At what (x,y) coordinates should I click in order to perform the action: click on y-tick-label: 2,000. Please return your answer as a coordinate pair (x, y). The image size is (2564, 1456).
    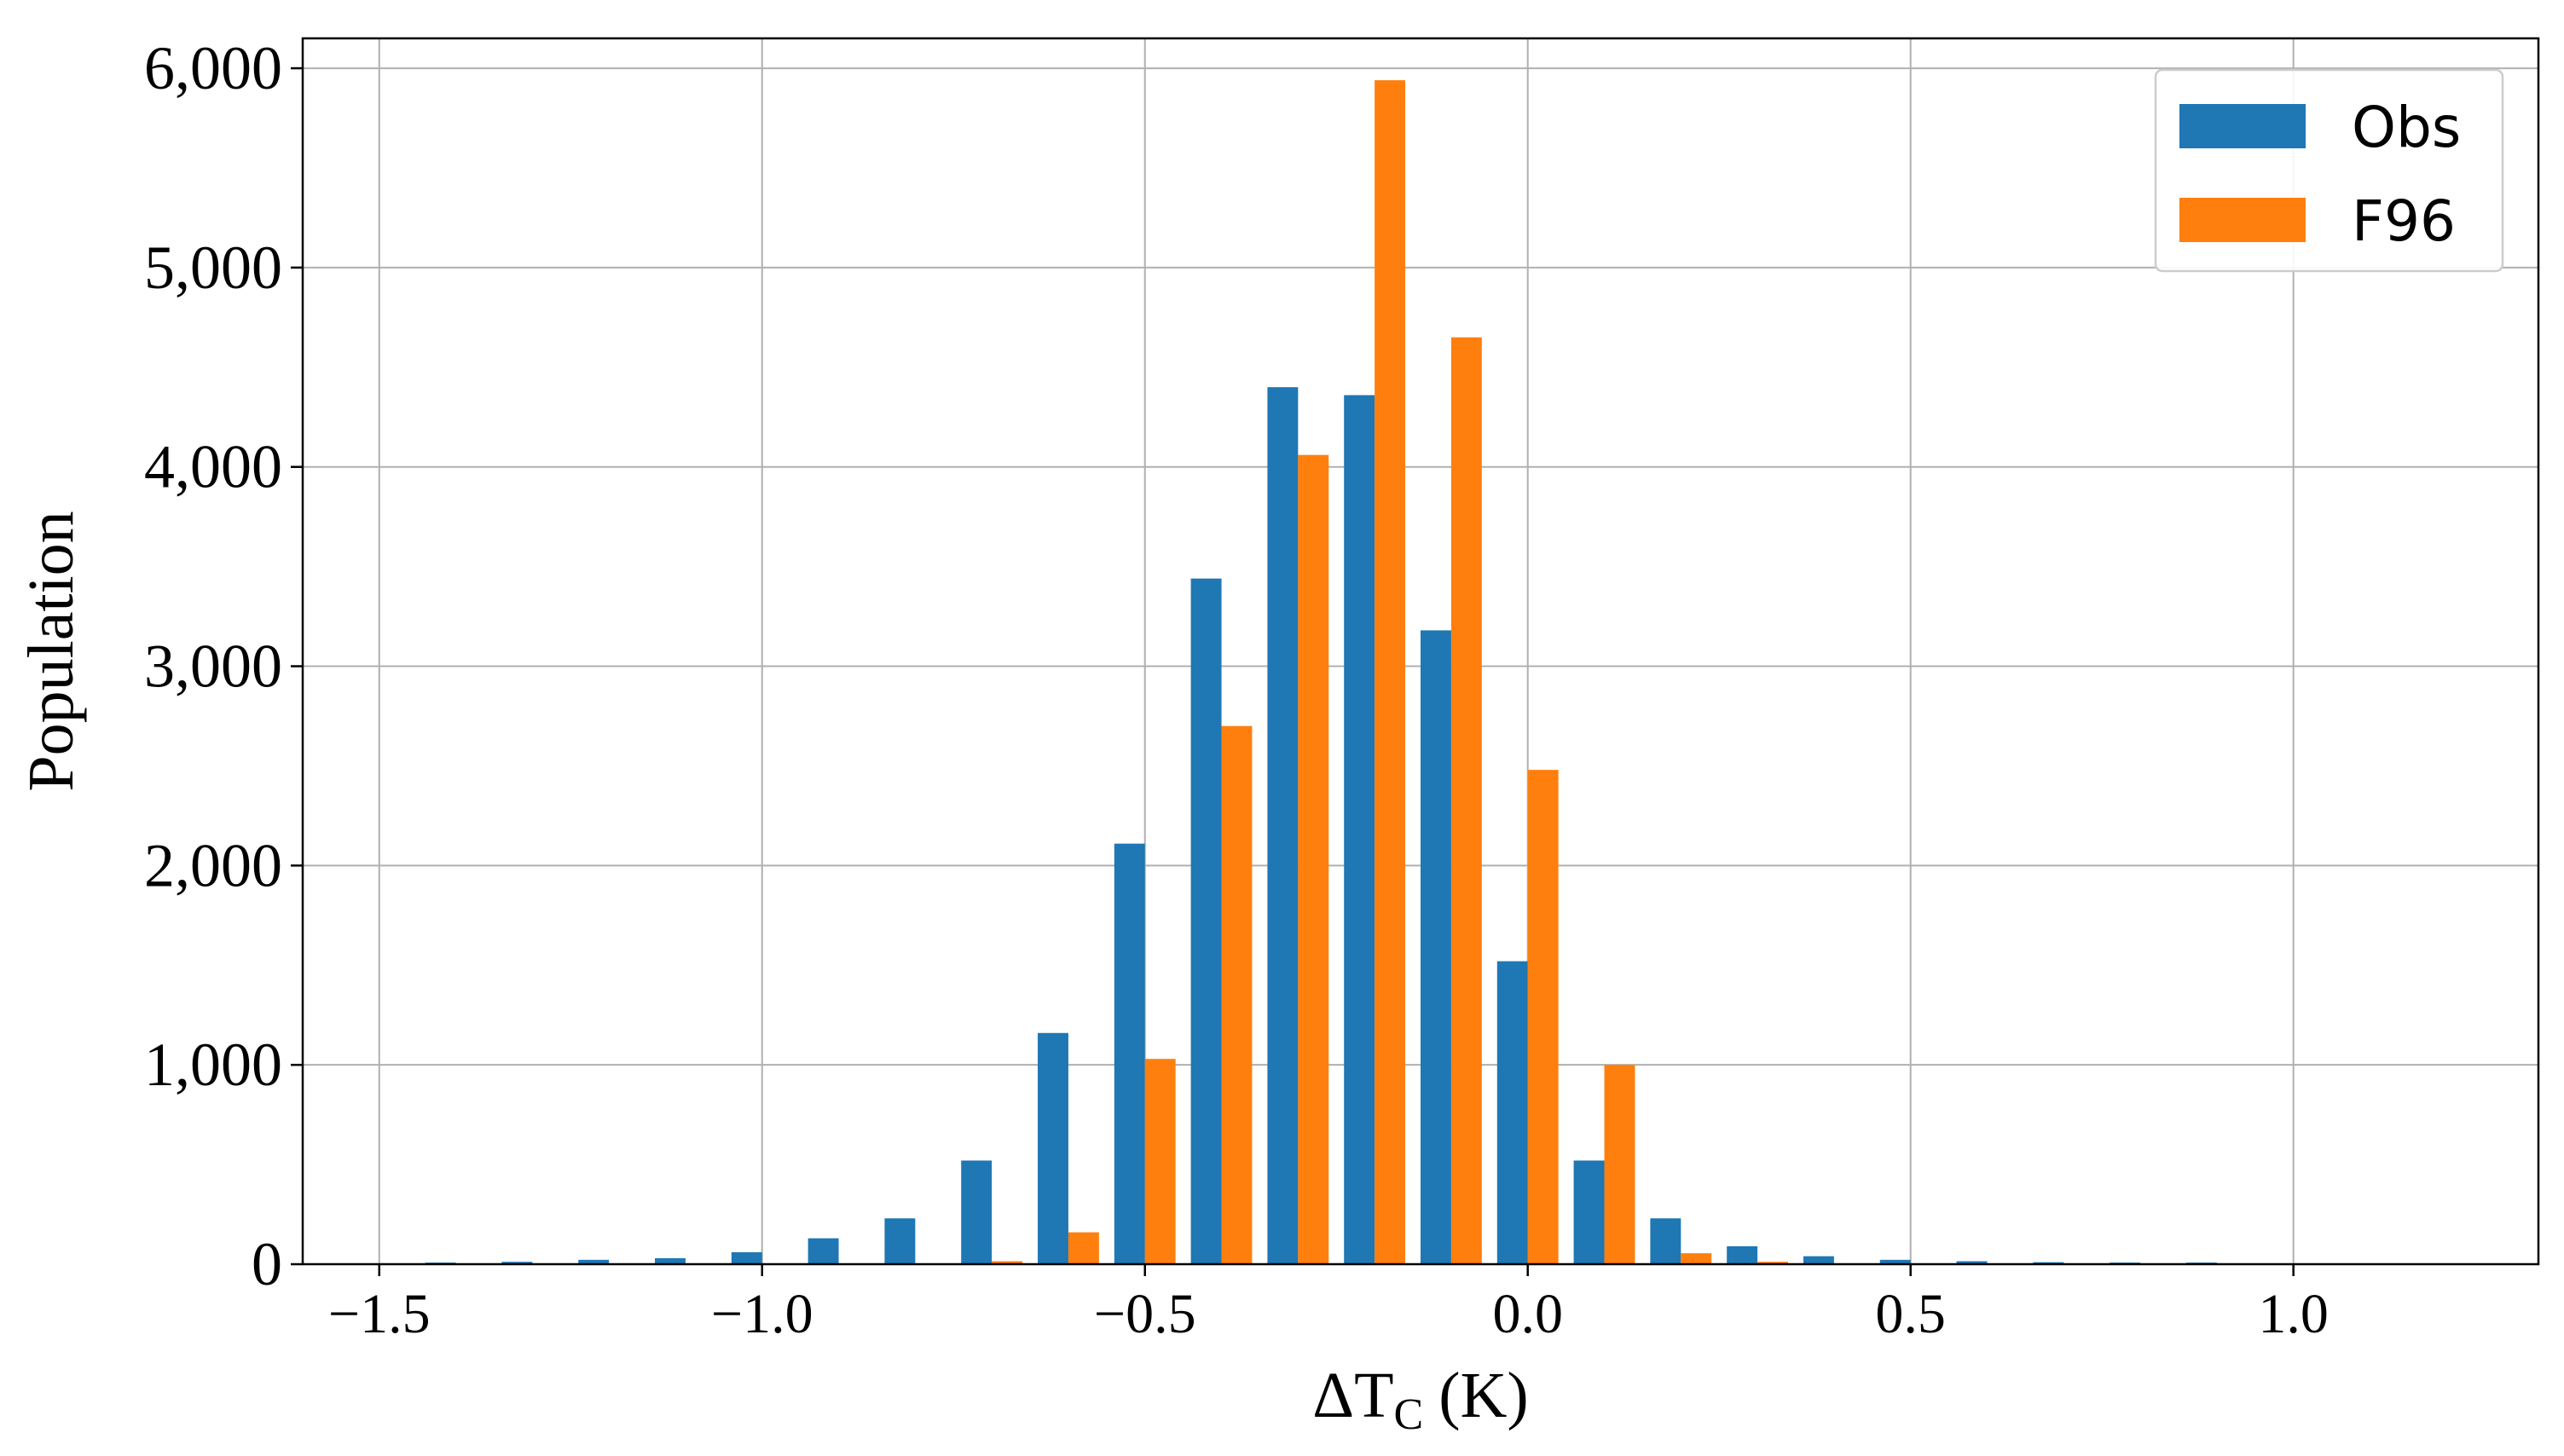
    Looking at the image, I should click on (213, 865).